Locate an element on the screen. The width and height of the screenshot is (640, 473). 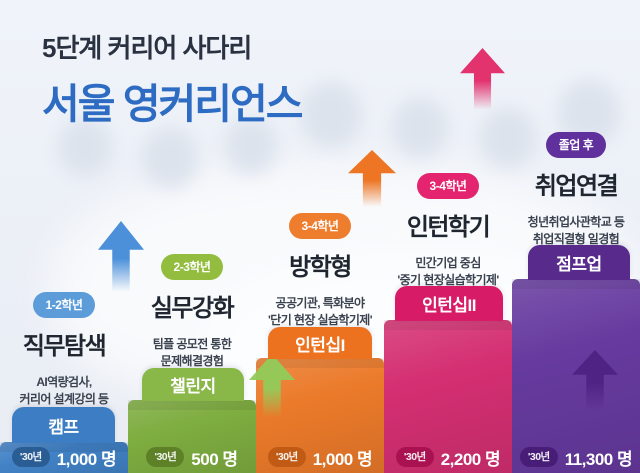
step-3-program-label: 인턴십I is located at coordinates (320, 345).